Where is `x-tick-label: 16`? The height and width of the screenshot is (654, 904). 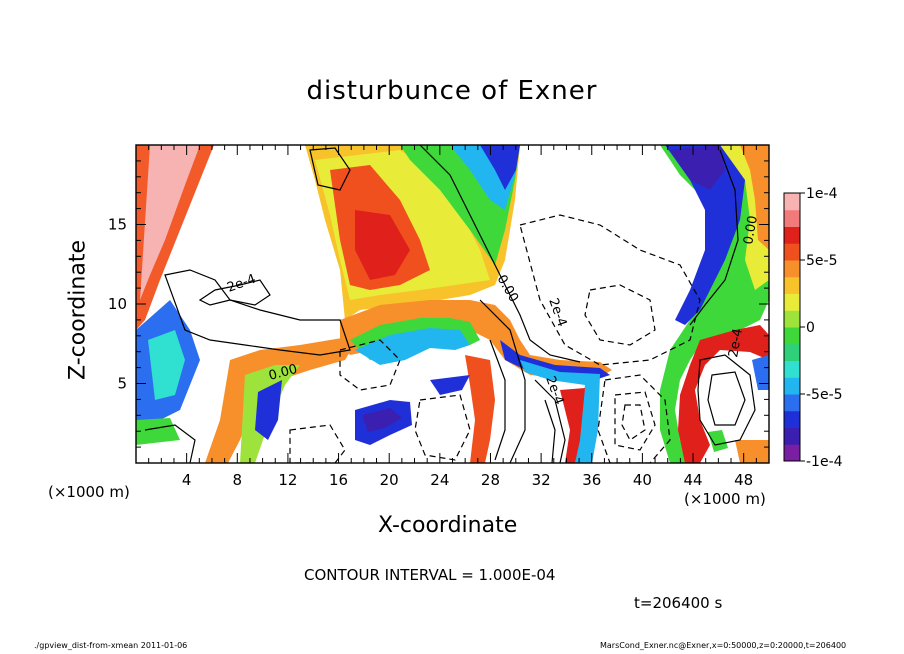 x-tick-label: 16 is located at coordinates (338, 480).